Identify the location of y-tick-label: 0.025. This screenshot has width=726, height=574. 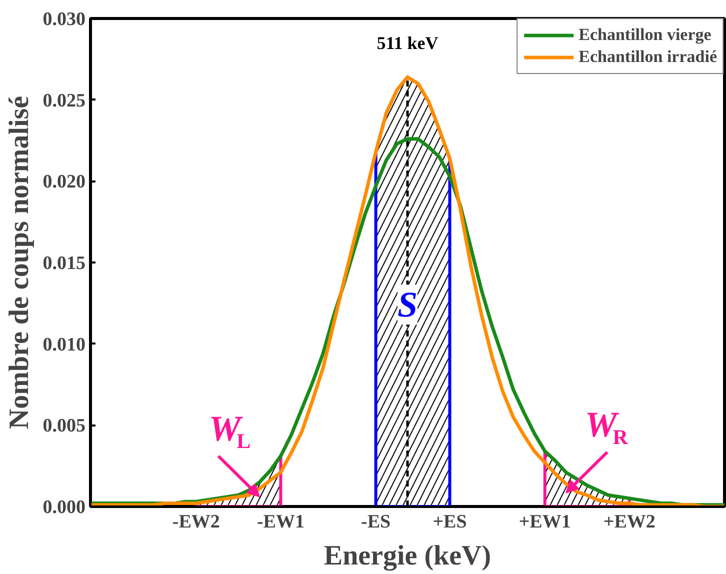
(64, 101).